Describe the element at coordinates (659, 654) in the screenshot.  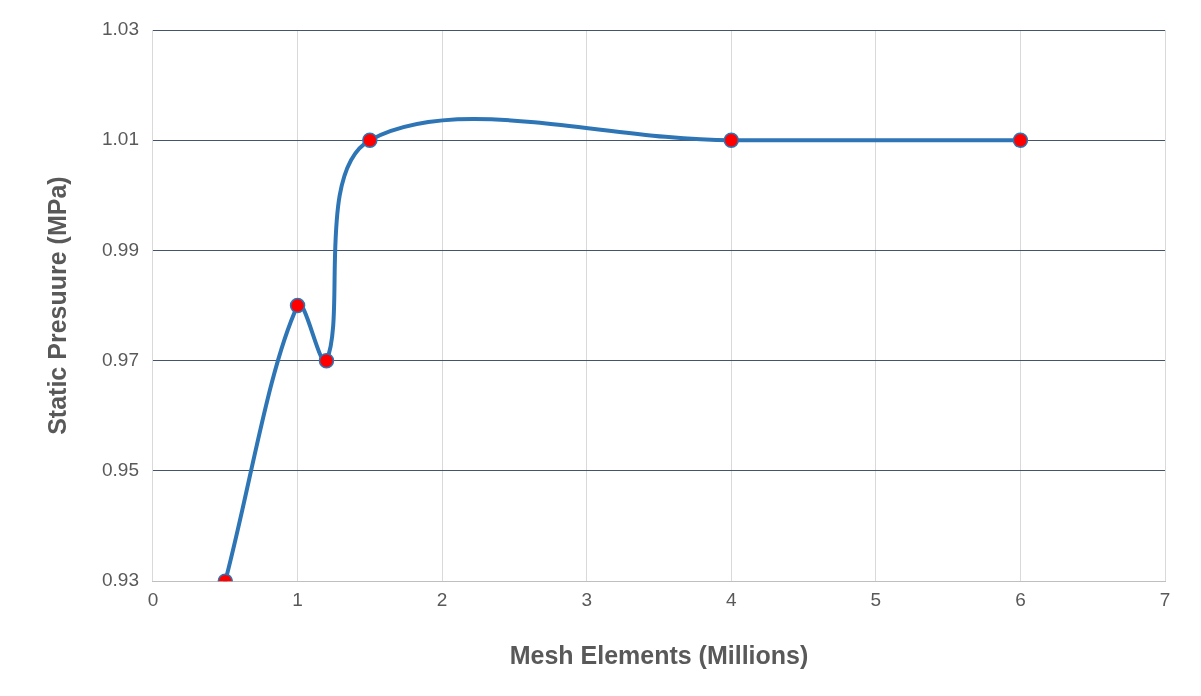
I see `x-axis-title: Mesh Elements (Millions)` at that location.